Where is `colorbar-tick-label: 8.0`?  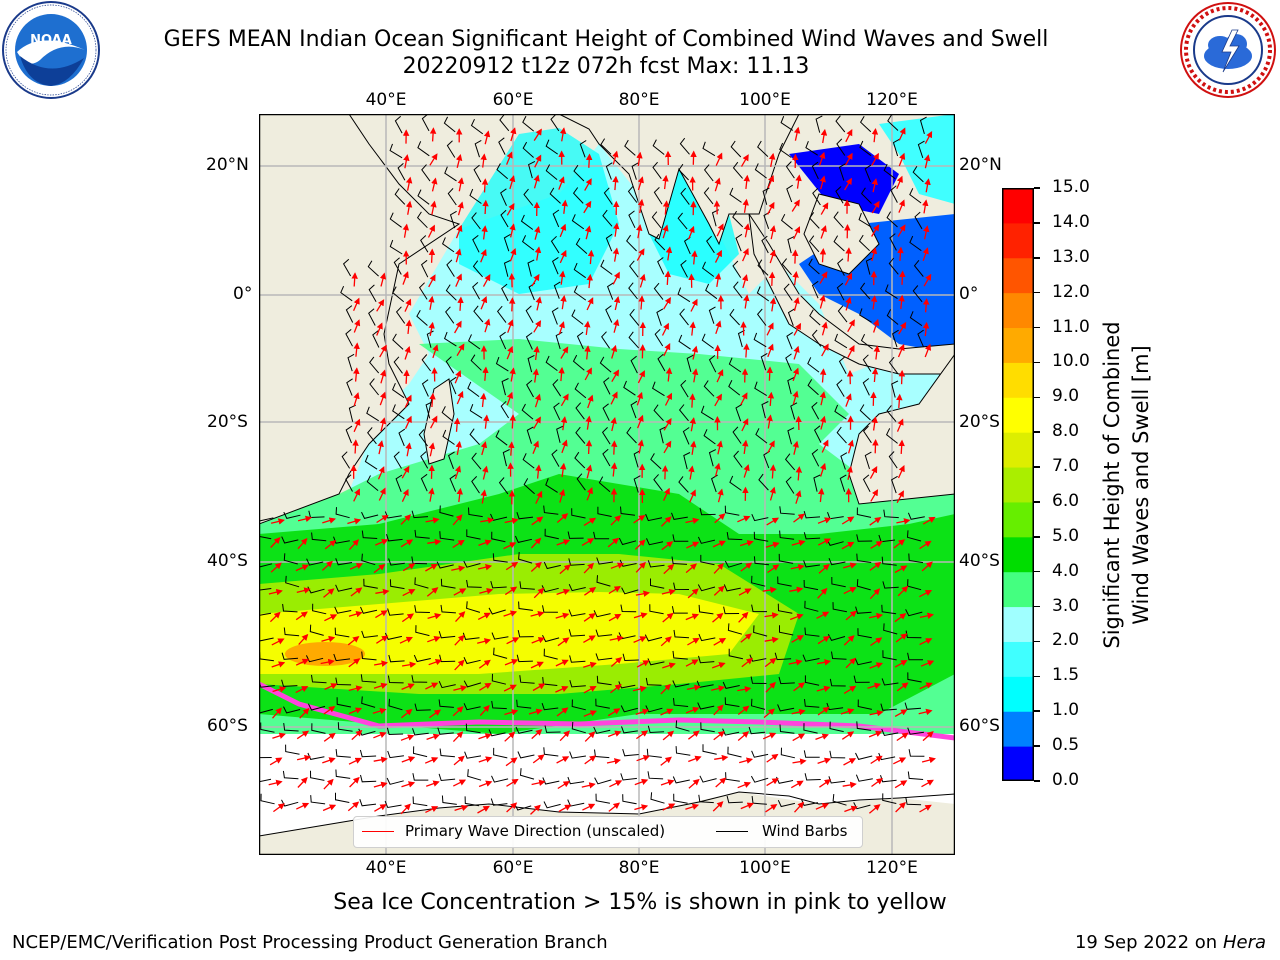 colorbar-tick-label: 8.0 is located at coordinates (1066, 431).